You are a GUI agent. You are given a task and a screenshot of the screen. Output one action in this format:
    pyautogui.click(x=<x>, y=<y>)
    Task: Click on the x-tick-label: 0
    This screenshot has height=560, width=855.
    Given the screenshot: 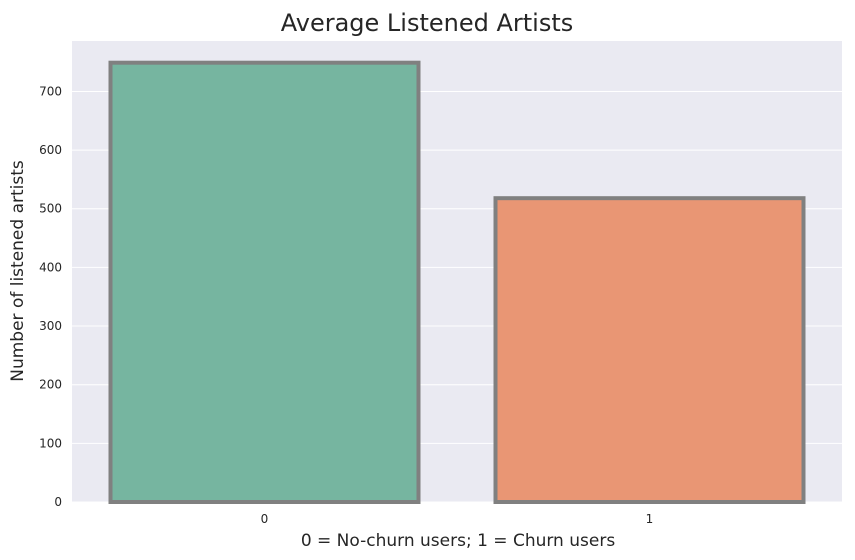 What is the action you would take?
    pyautogui.click(x=265, y=519)
    